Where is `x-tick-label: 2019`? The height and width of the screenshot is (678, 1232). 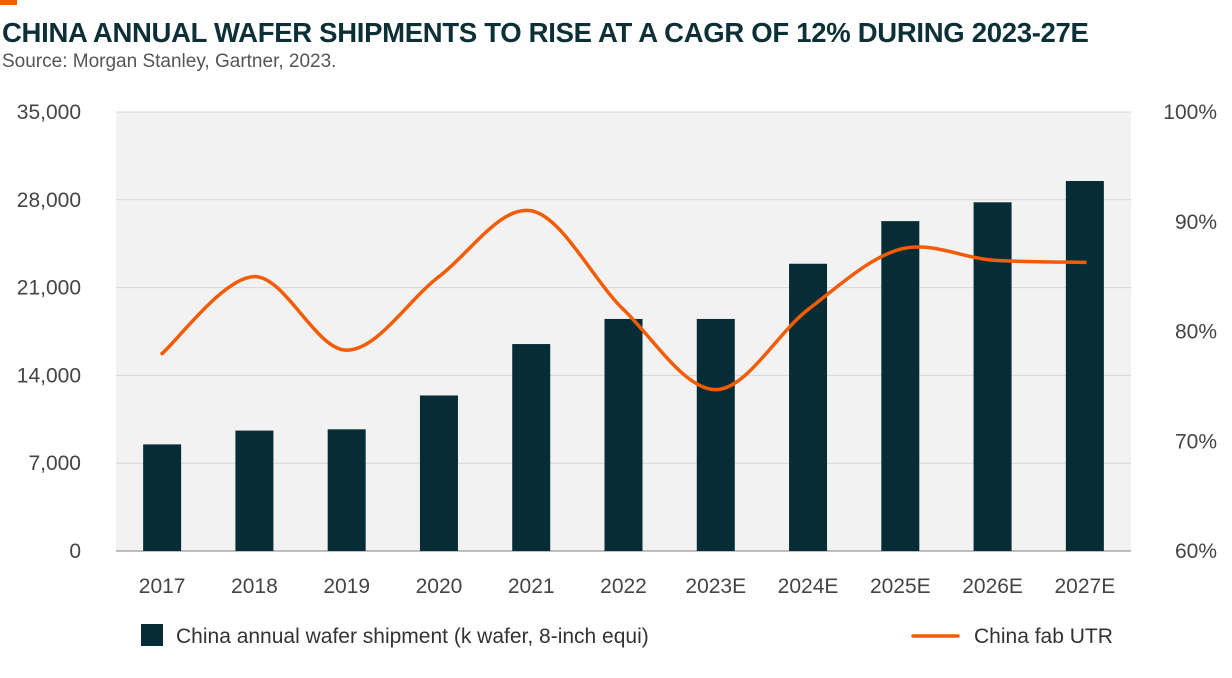 x-tick-label: 2019 is located at coordinates (346, 586).